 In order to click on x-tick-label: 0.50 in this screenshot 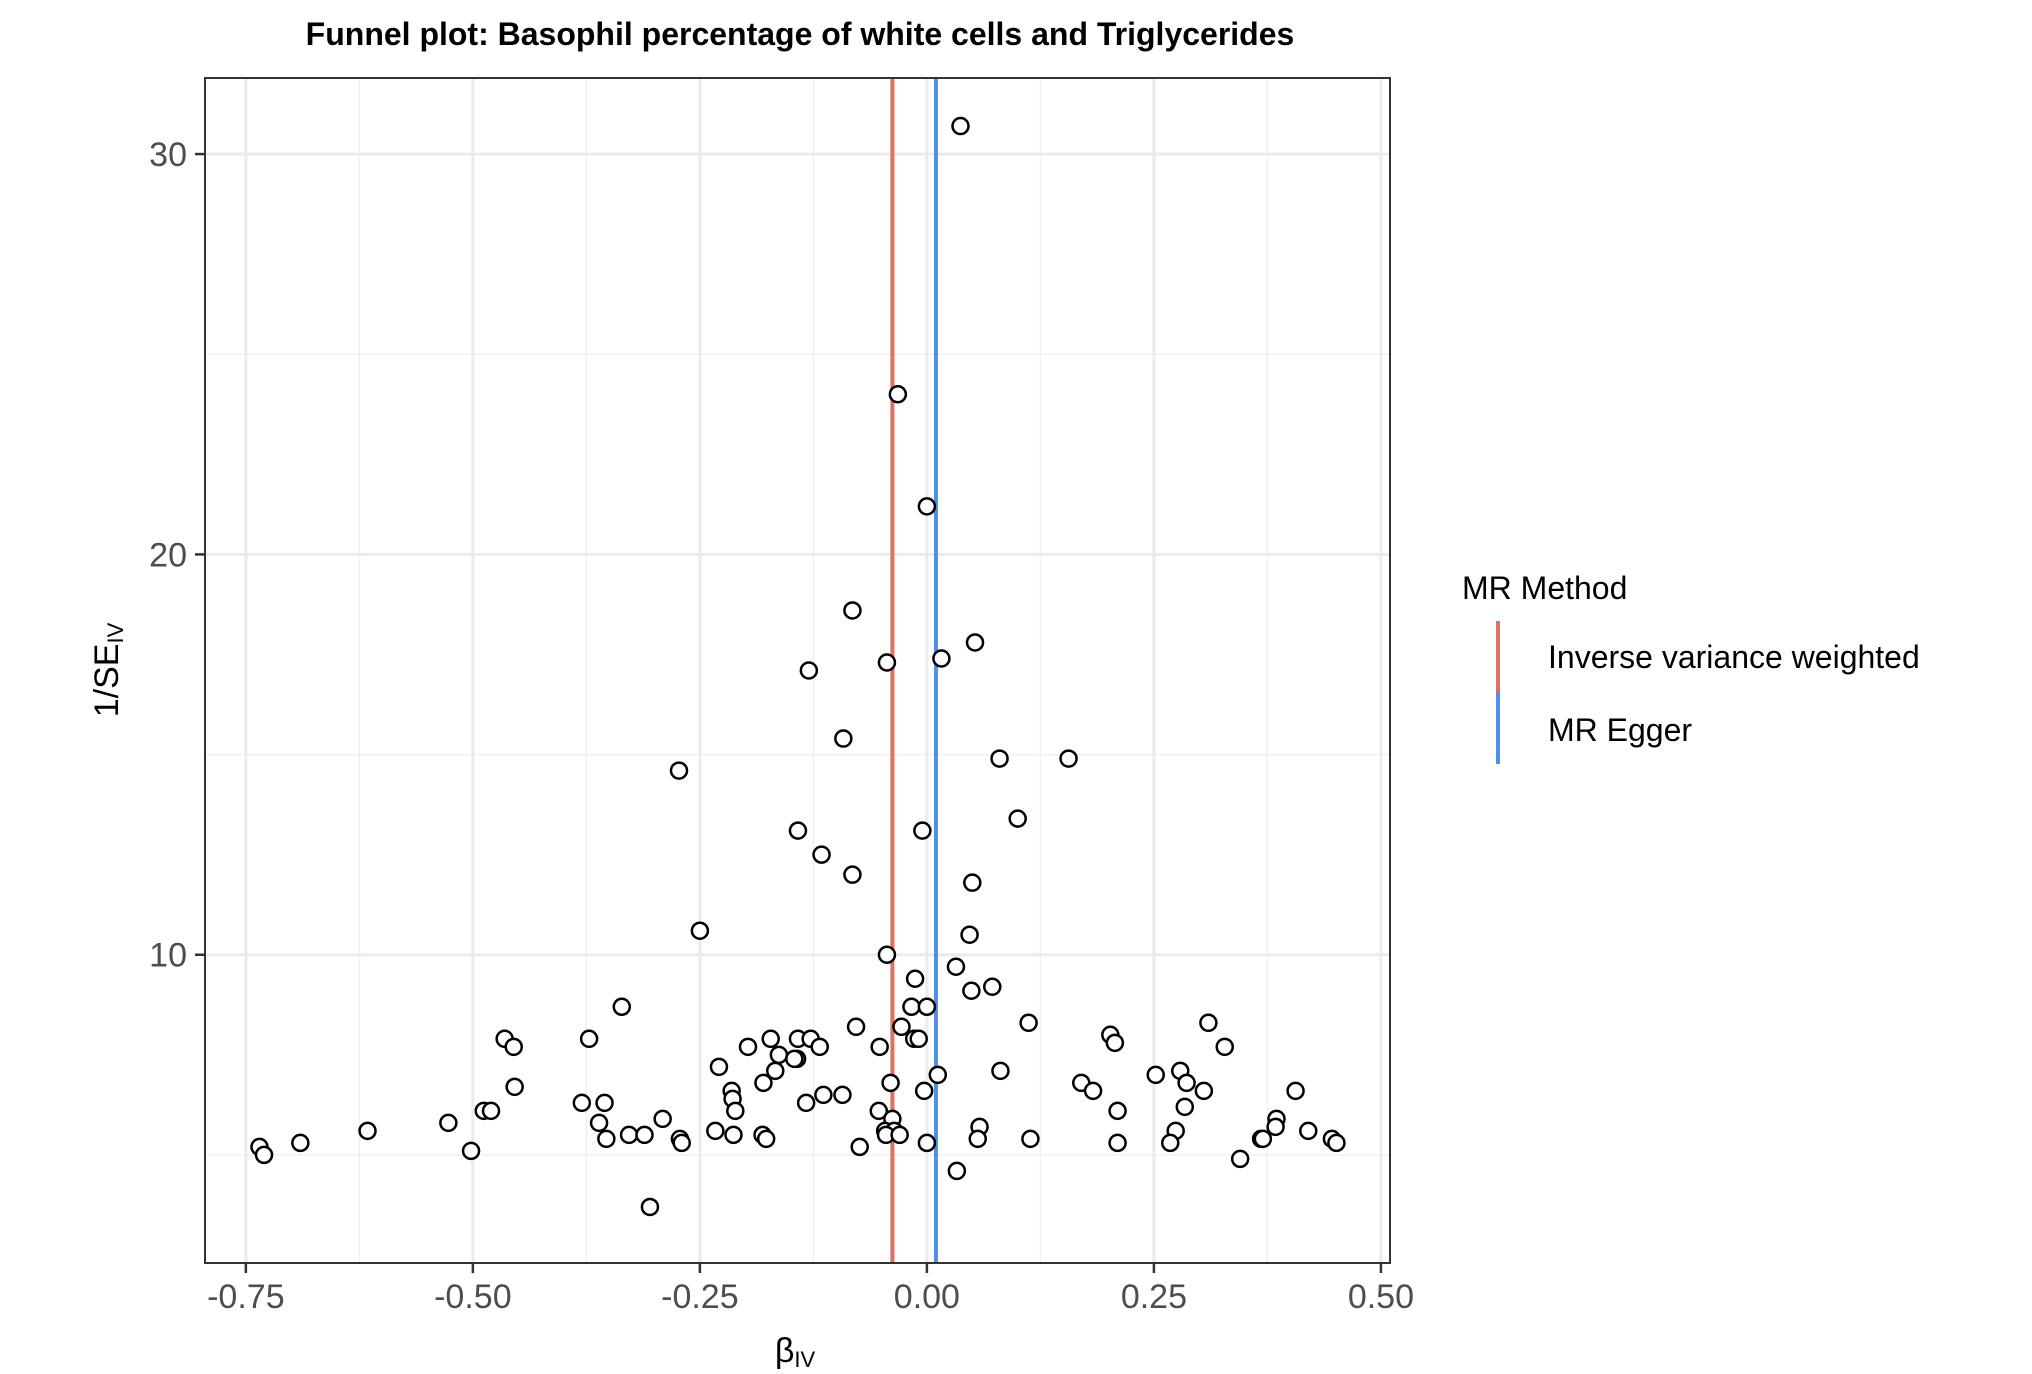, I will do `click(1381, 1297)`.